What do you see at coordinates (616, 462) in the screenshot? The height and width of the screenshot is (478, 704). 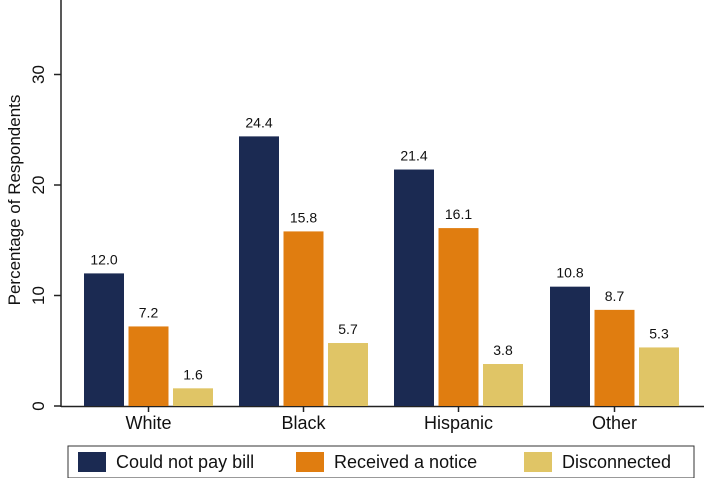 I see `legend-label: Disconnected` at bounding box center [616, 462].